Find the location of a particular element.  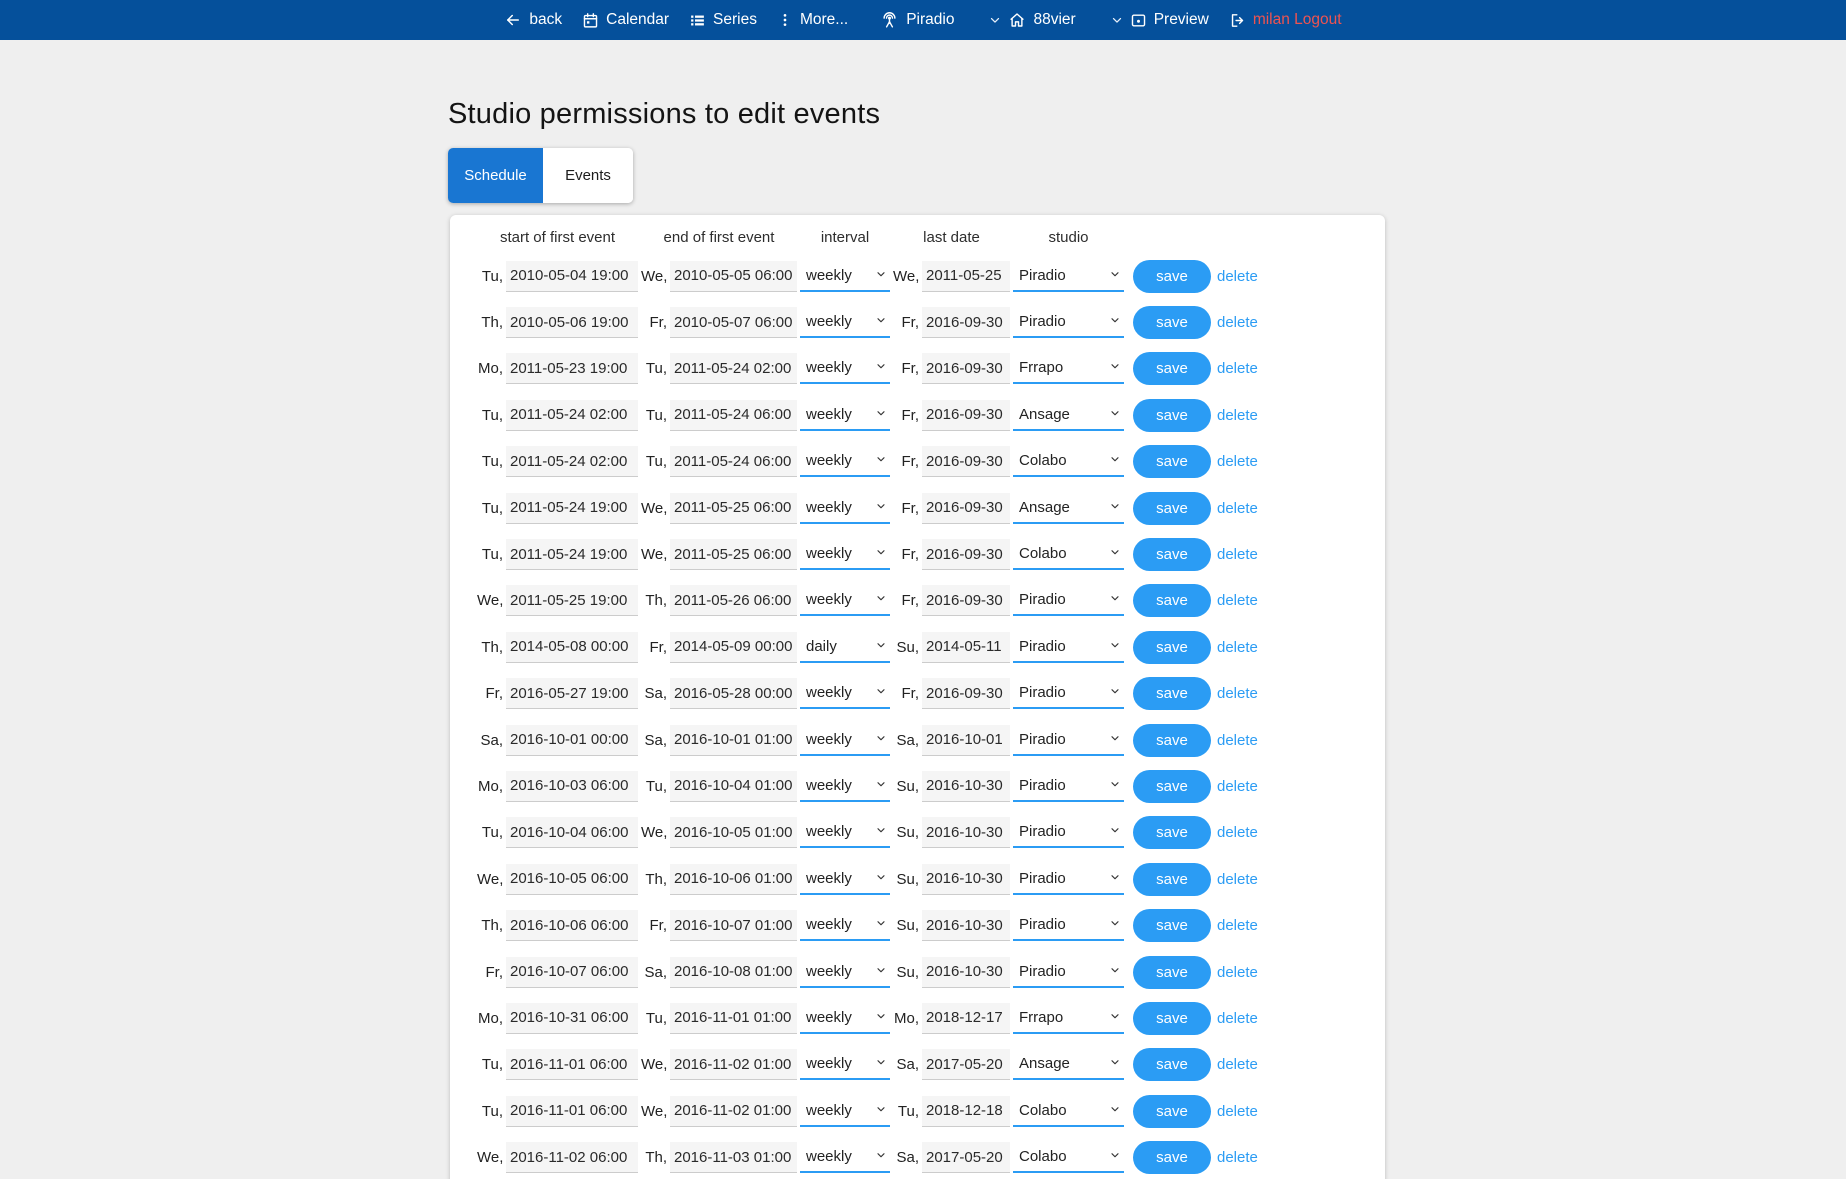

nav-back: back is located at coordinates (533, 20).